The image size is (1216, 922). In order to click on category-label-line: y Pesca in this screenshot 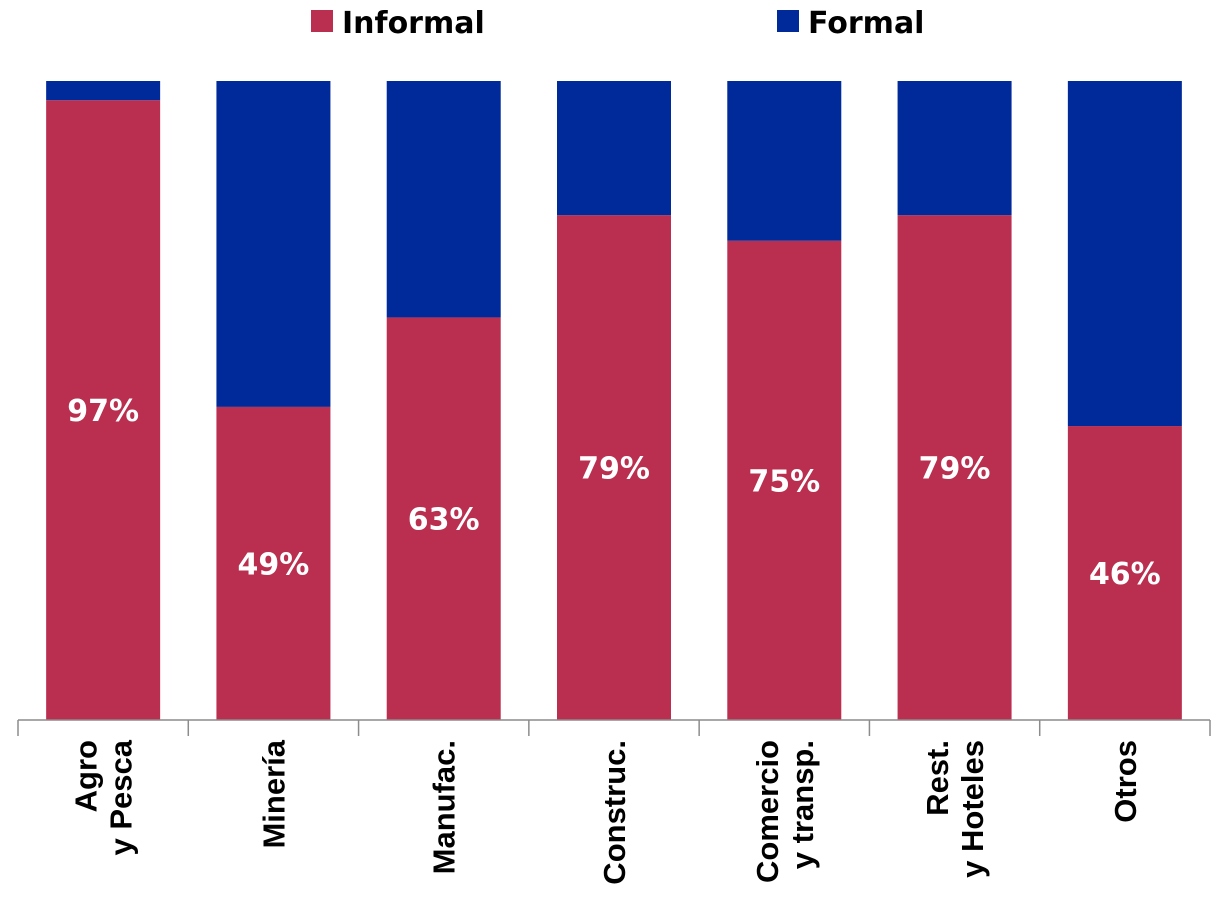, I will do `click(121, 797)`.